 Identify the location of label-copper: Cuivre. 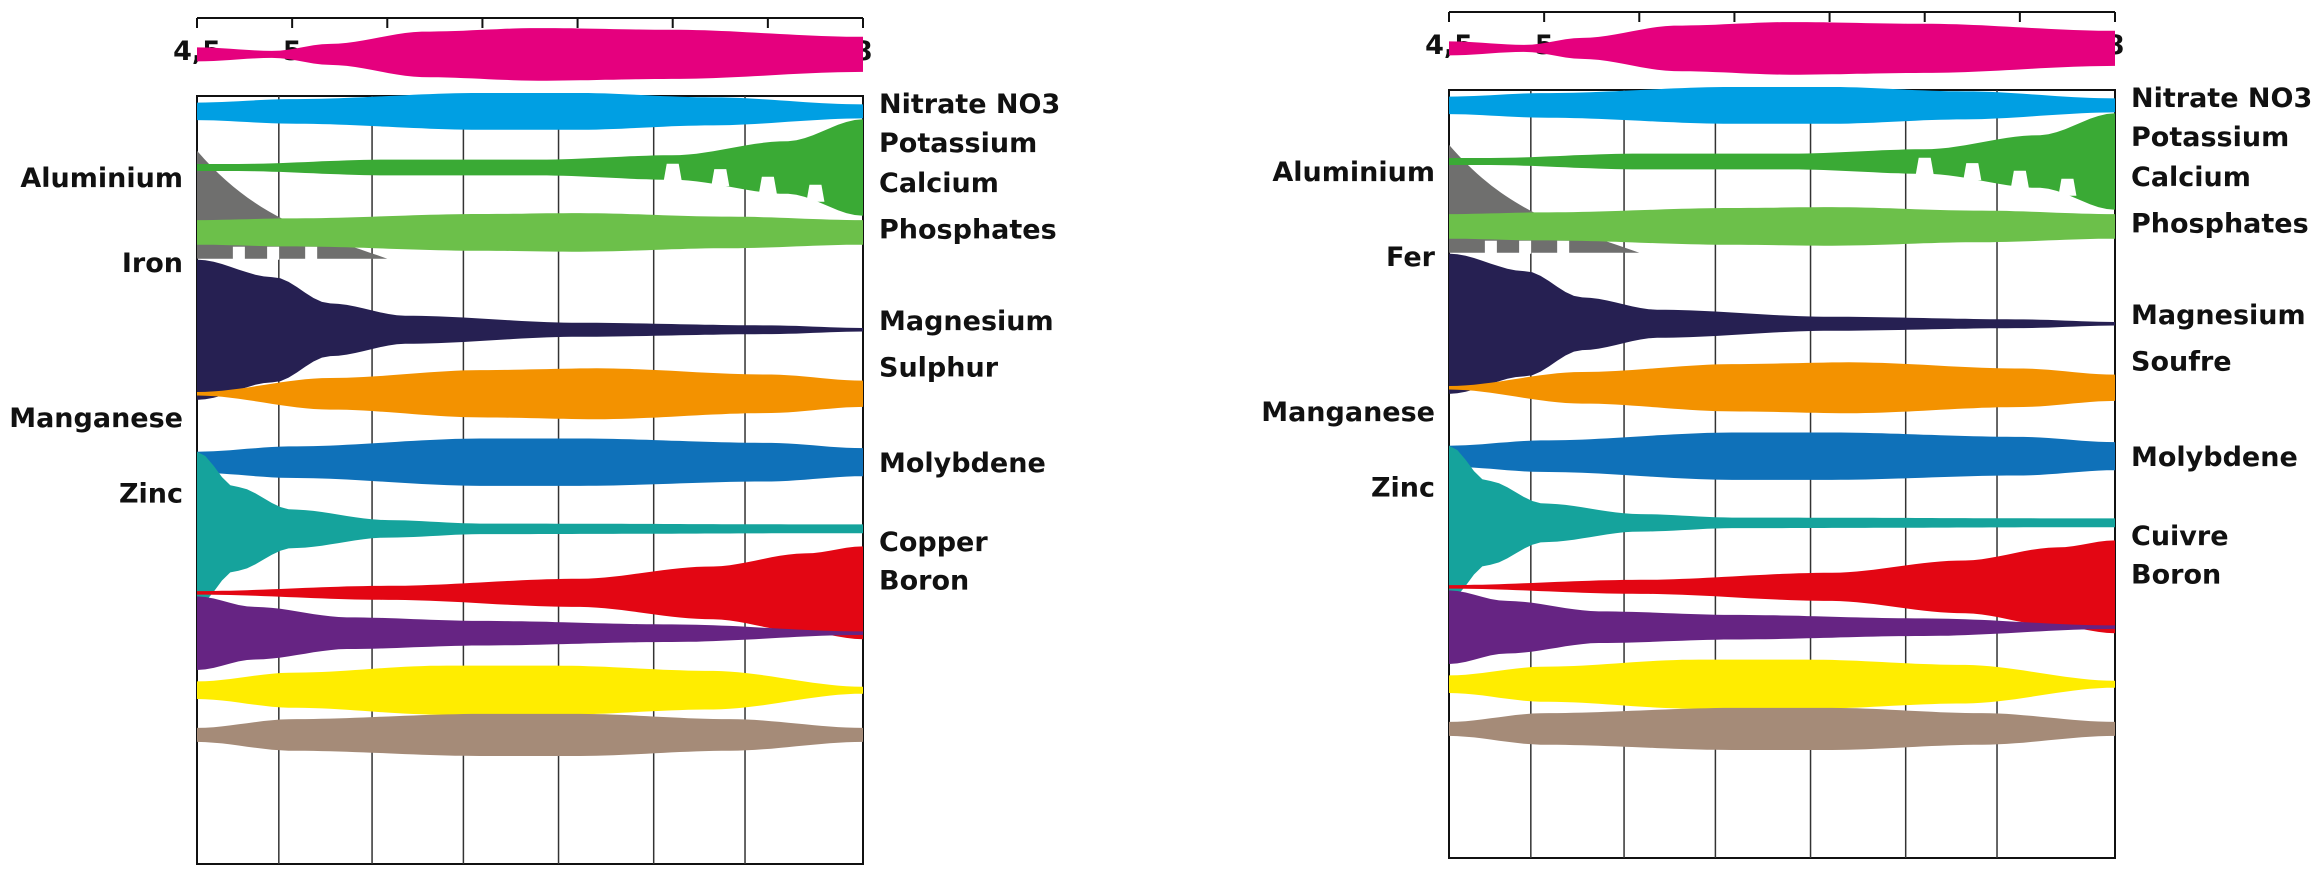
(2180, 536).